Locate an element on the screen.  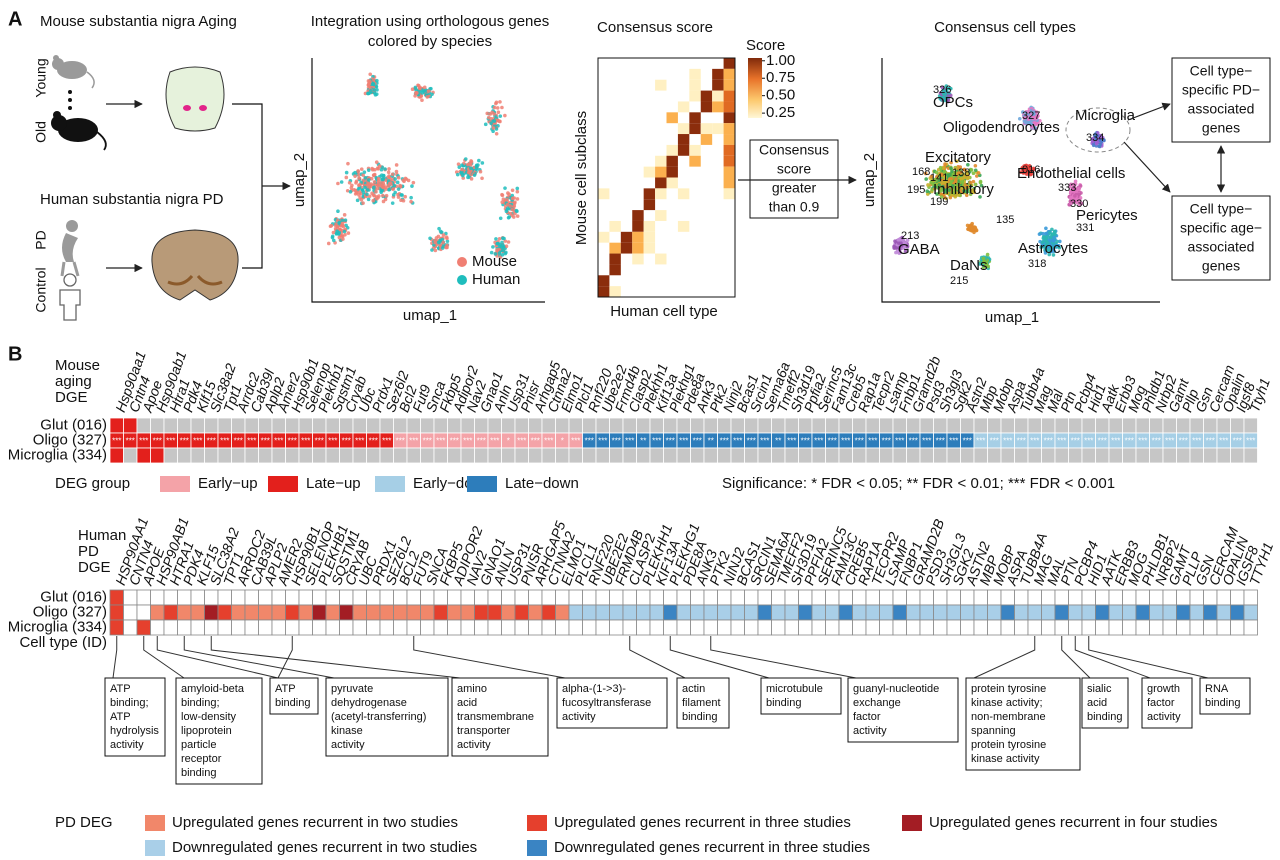
legend-swatch is located at coordinates (537, 823).